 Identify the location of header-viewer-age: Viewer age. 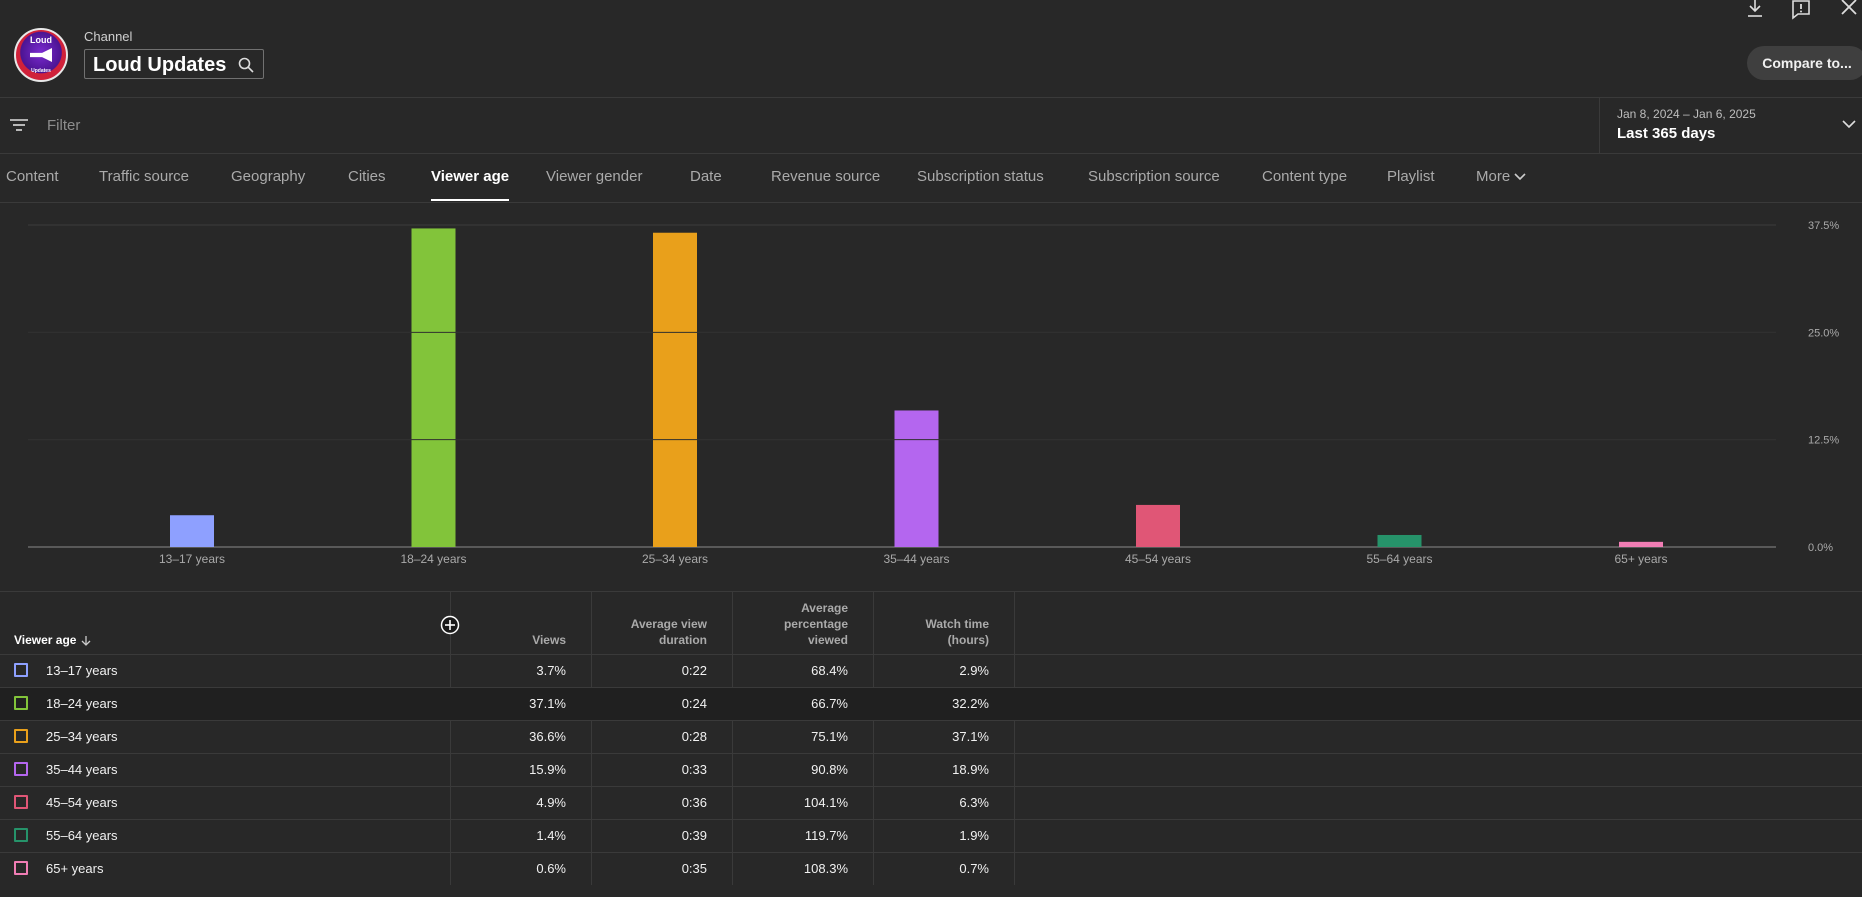
(53, 640).